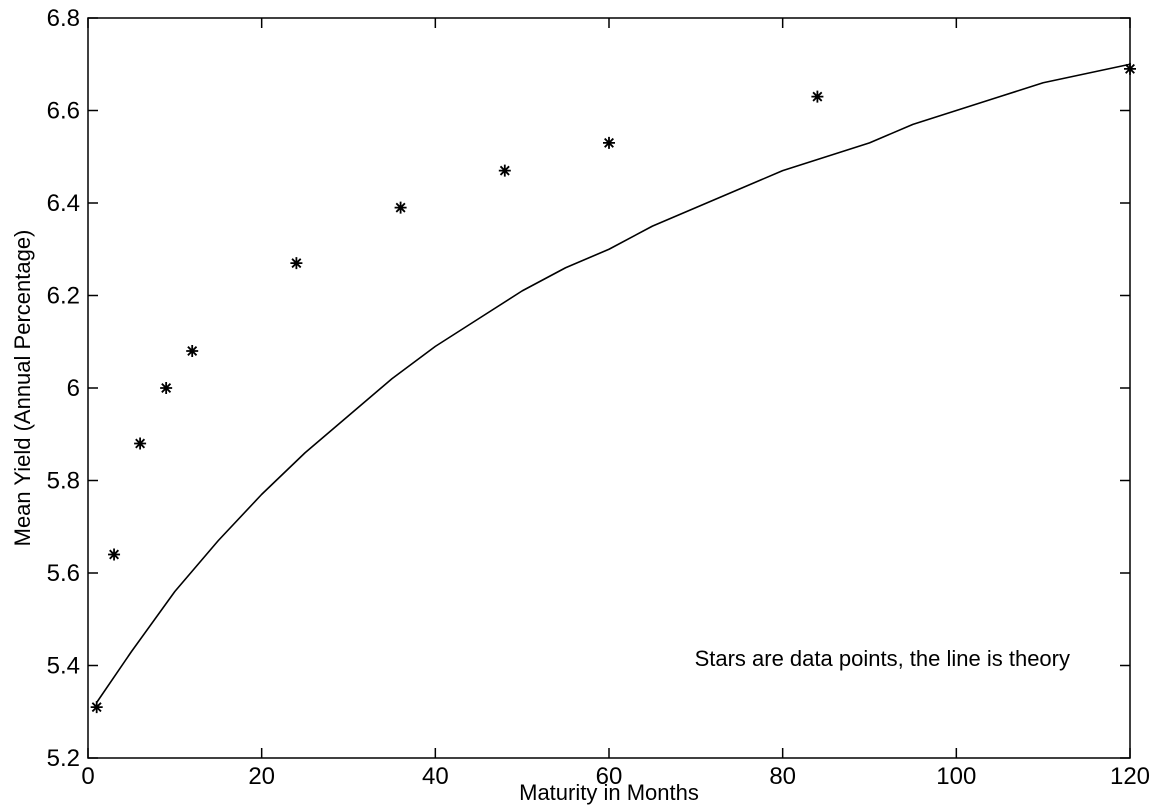 Image resolution: width=1151 pixels, height=808 pixels. Describe the element at coordinates (609, 792) in the screenshot. I see `x-axis-title: Maturity in Months` at that location.